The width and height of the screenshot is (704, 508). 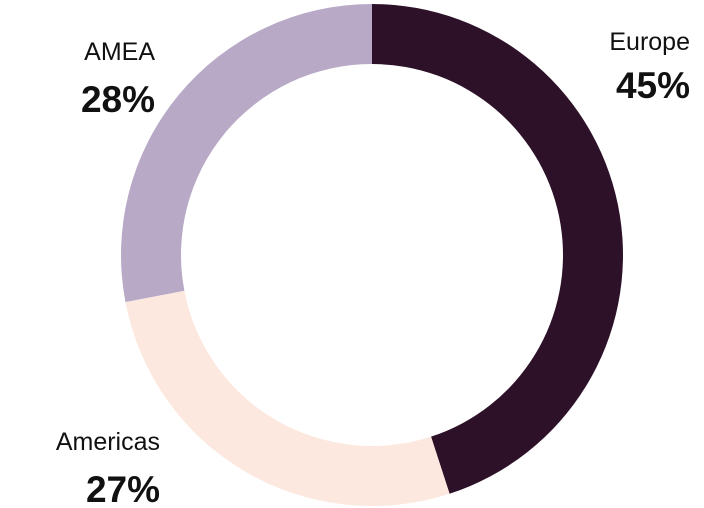 I want to click on slice-value-europe: 45%, so click(x=653, y=85).